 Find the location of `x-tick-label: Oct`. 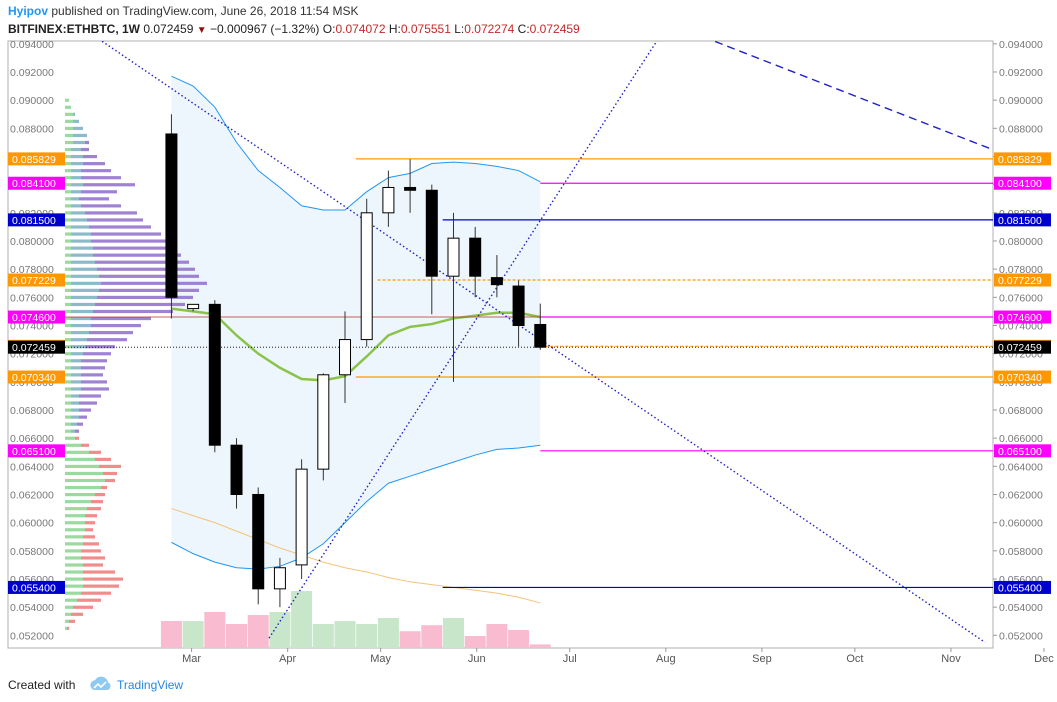

x-tick-label: Oct is located at coordinates (854, 659).